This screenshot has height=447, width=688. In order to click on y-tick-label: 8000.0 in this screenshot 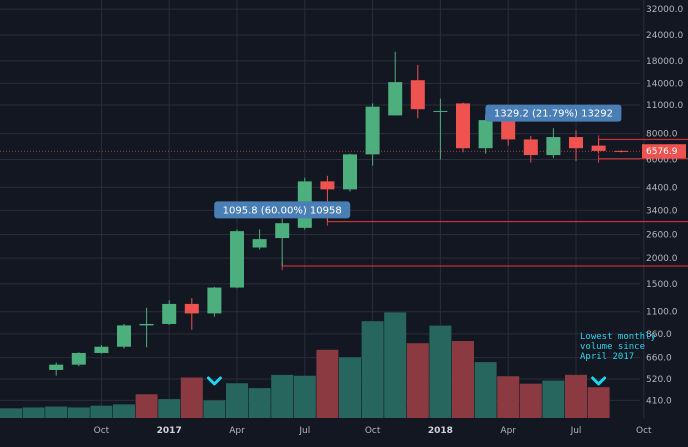, I will do `click(662, 135)`.